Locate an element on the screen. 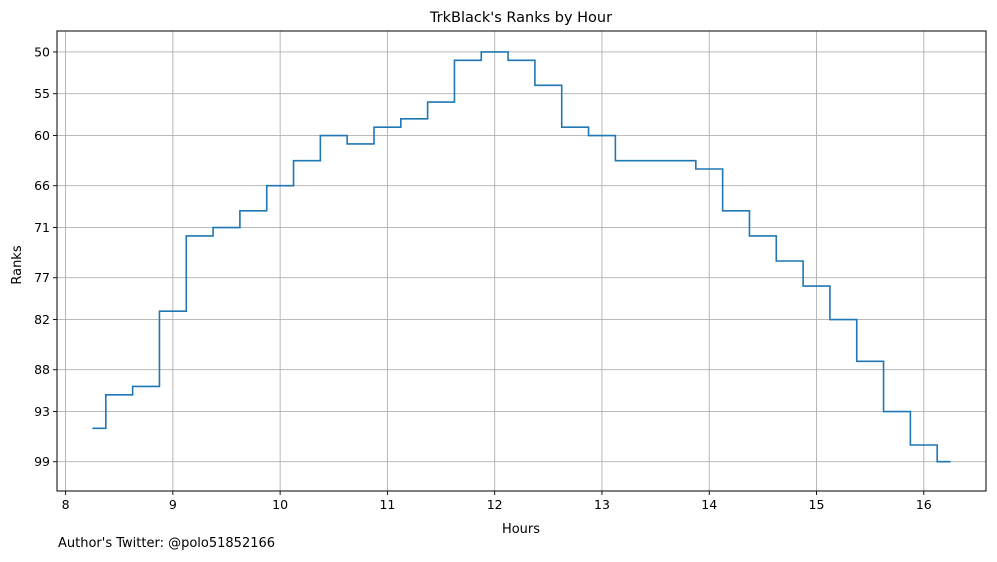  x-axis-ticks: 8 9 10 11 12 13 14 15 16 is located at coordinates (497, 501).